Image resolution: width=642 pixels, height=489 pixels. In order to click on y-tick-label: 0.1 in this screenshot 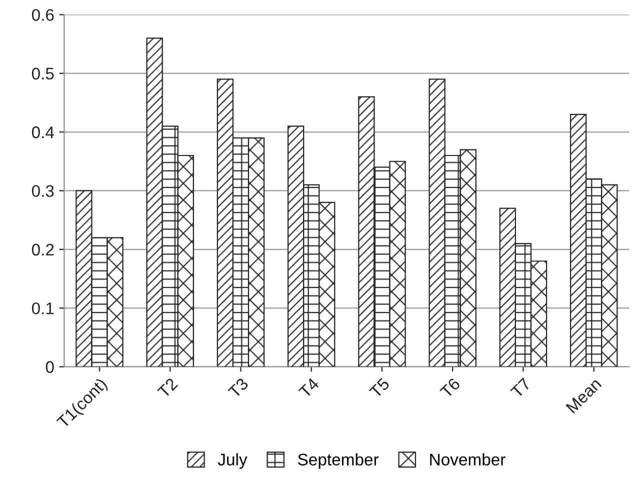, I will do `click(43, 308)`.